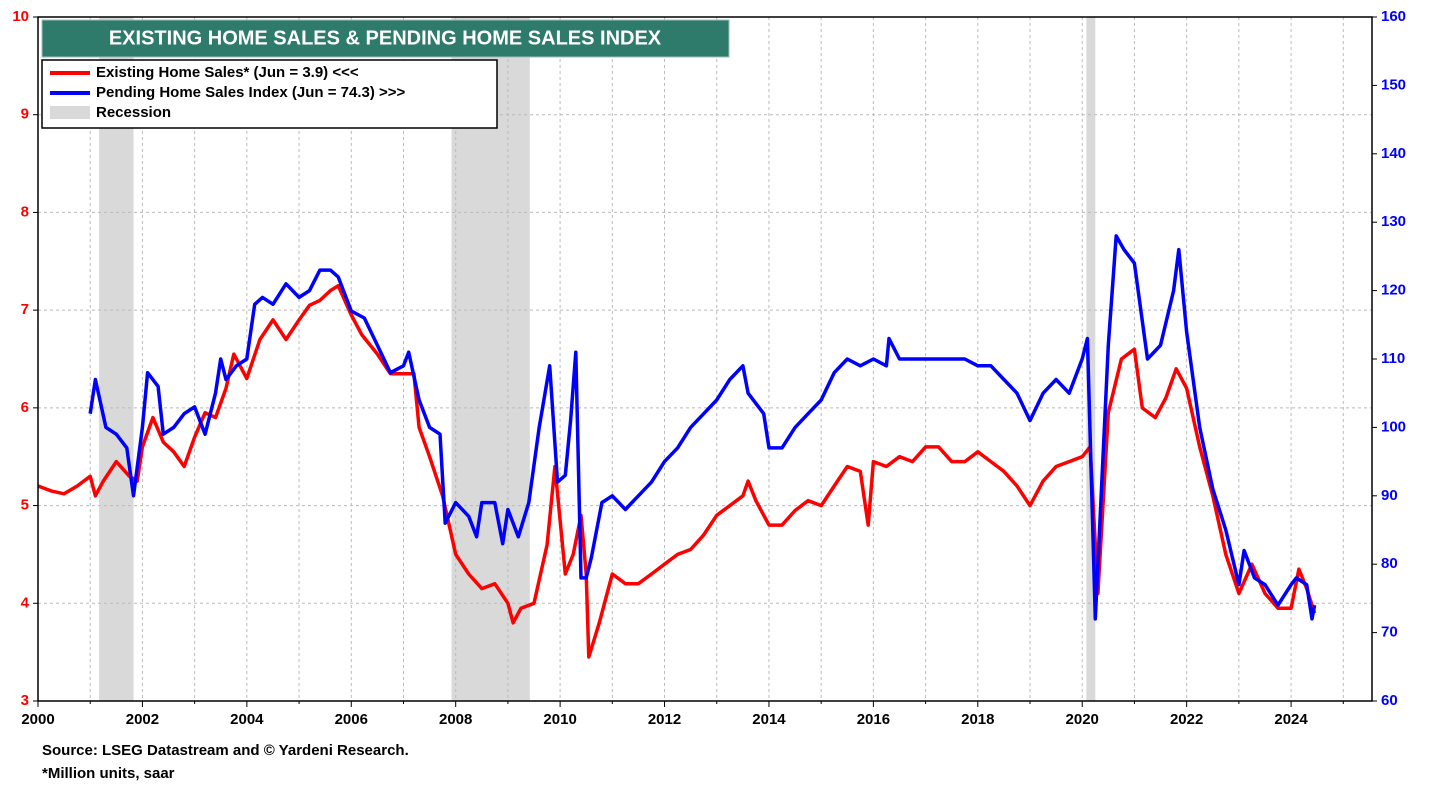 Image resolution: width=1439 pixels, height=785 pixels. What do you see at coordinates (25, 211) in the screenshot?
I see `y-tick-label: 8` at bounding box center [25, 211].